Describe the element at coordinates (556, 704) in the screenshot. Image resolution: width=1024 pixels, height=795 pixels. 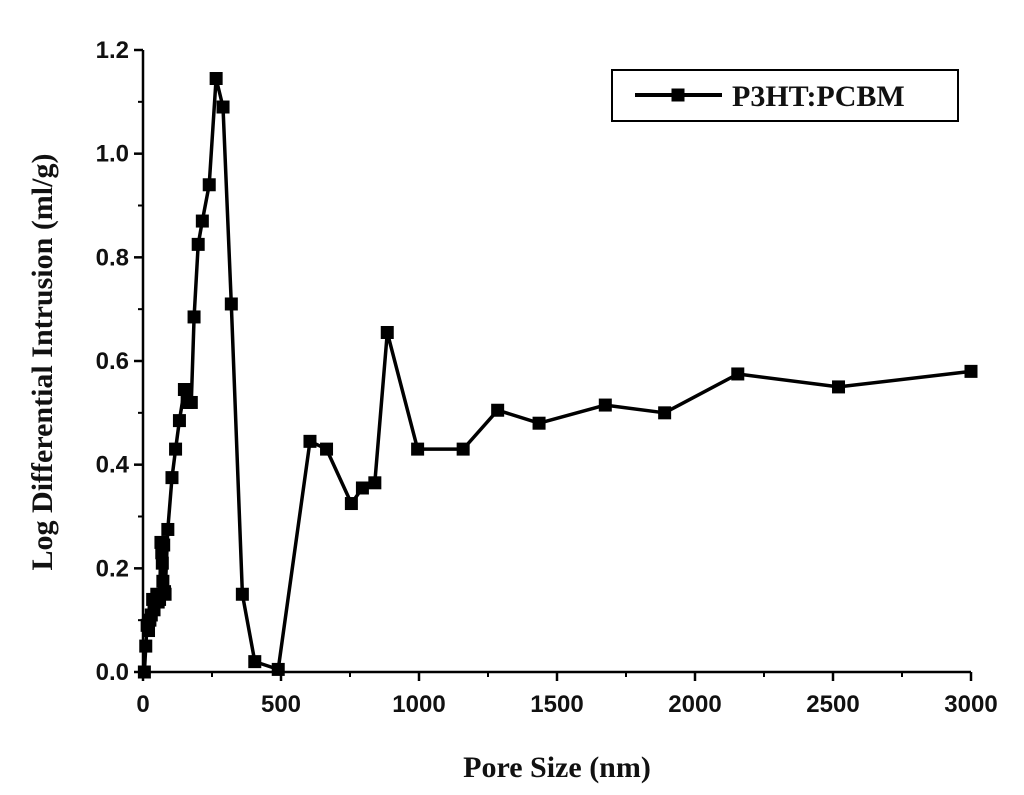
I see `x-tick-label: 1500` at that location.